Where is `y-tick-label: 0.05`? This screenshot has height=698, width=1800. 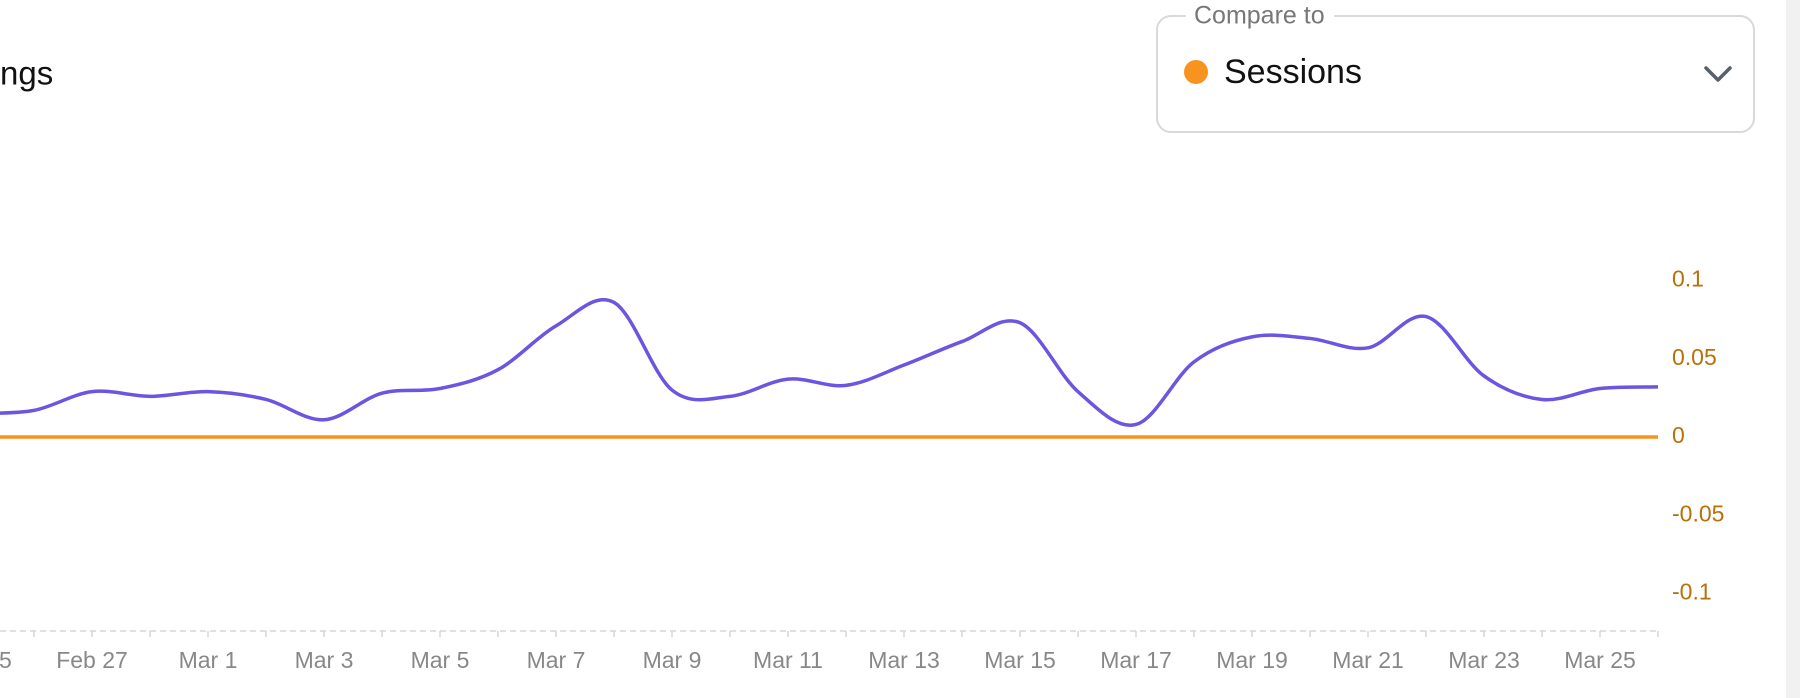 y-tick-label: 0.05 is located at coordinates (1694, 357).